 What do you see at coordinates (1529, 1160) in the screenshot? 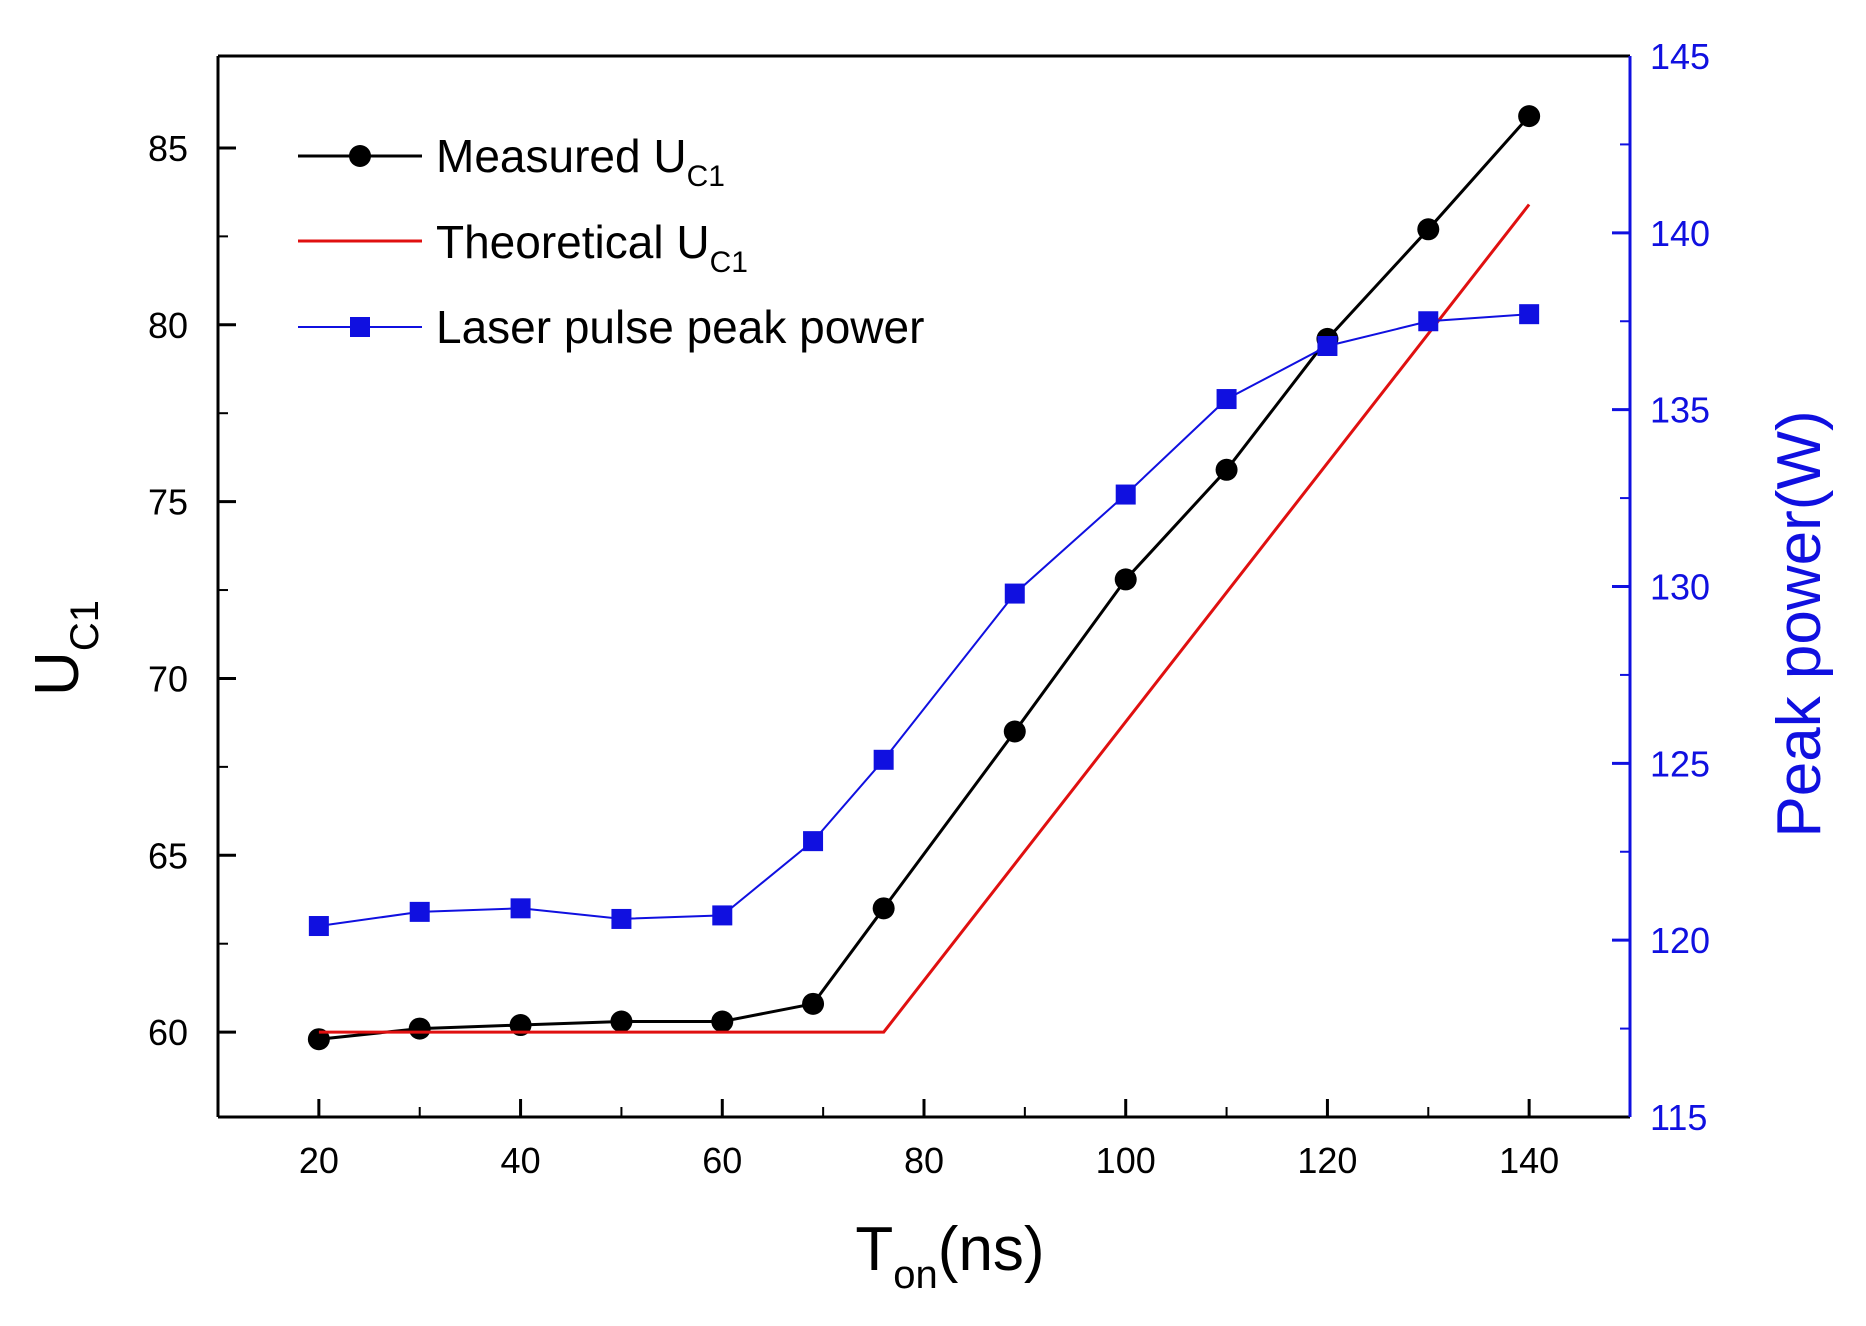
I see `x-tick-label: 140` at bounding box center [1529, 1160].